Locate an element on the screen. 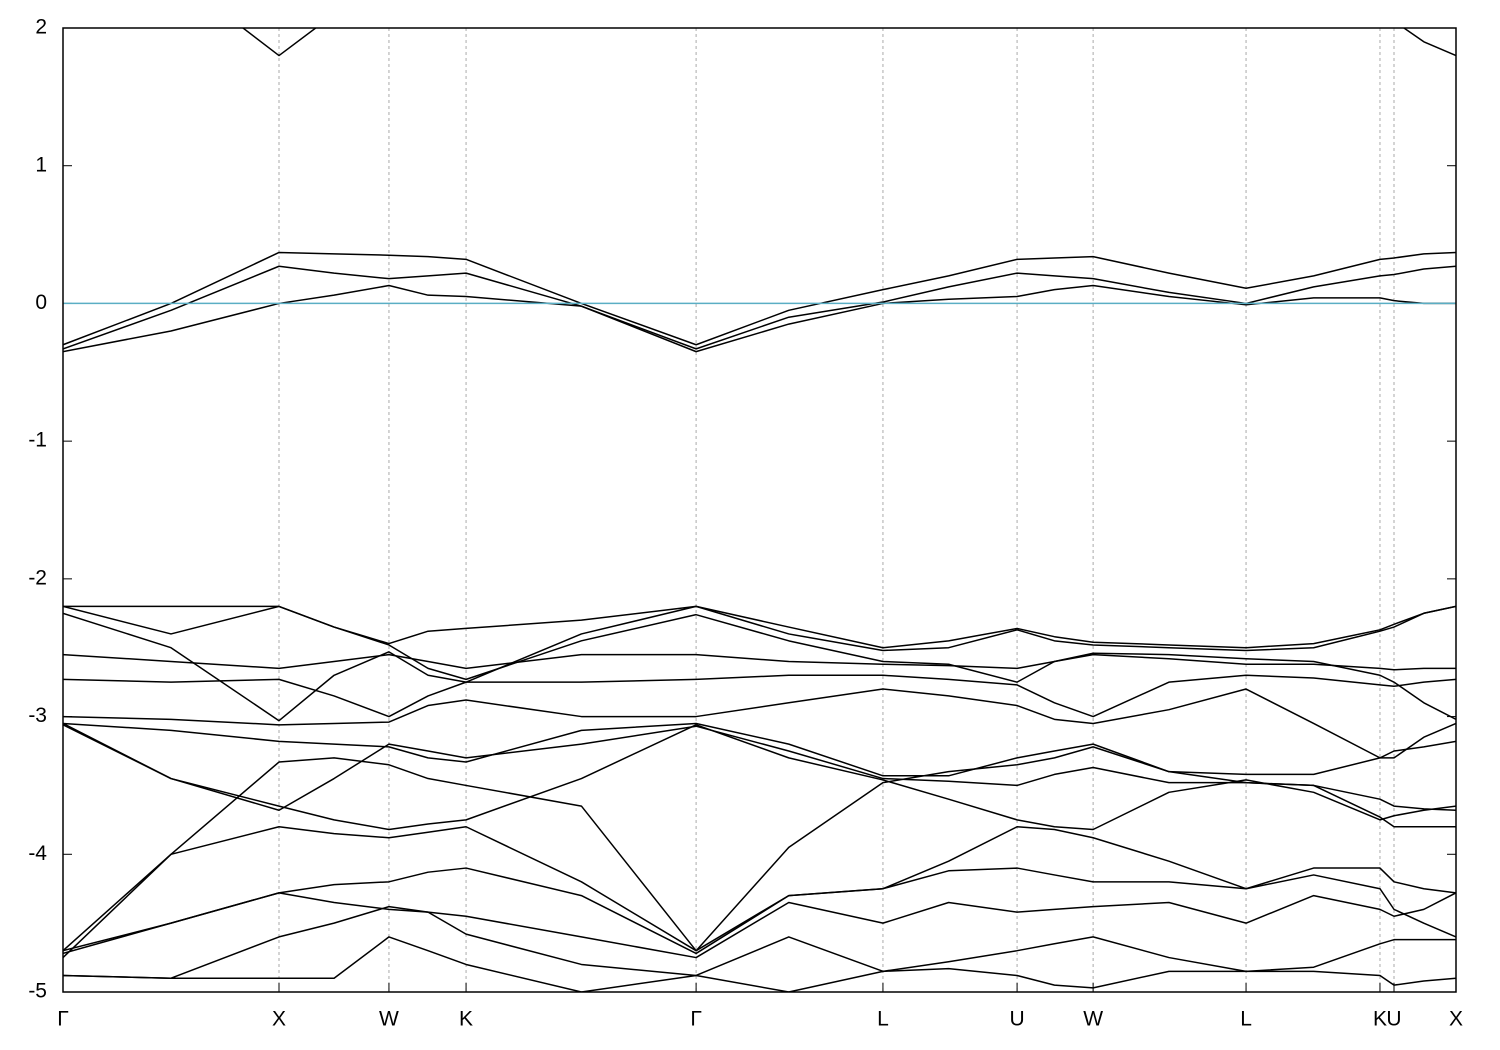 The image size is (1500, 1050). y-tick-label: 0 is located at coordinates (41, 302).